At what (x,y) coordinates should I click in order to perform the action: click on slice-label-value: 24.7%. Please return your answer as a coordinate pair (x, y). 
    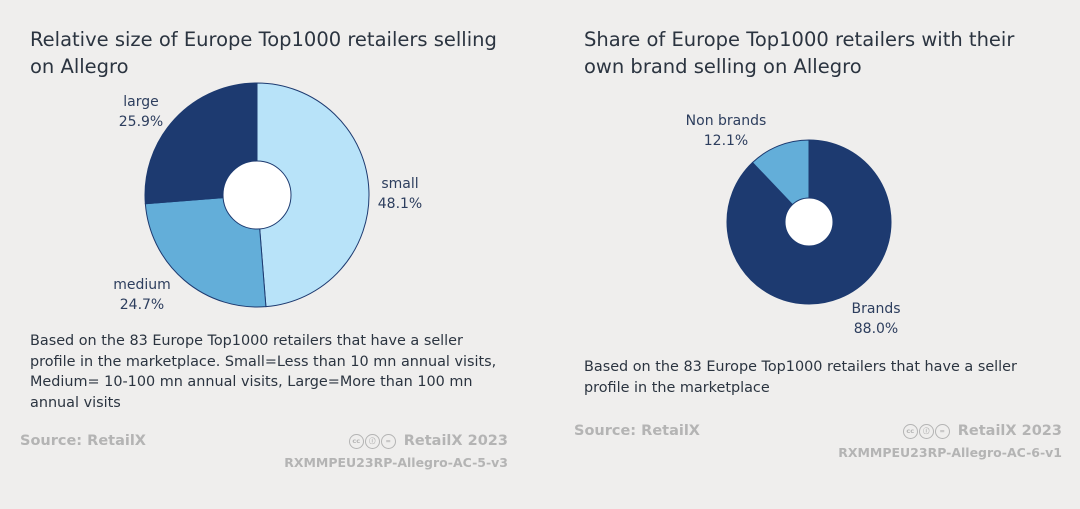
    Looking at the image, I should click on (142, 305).